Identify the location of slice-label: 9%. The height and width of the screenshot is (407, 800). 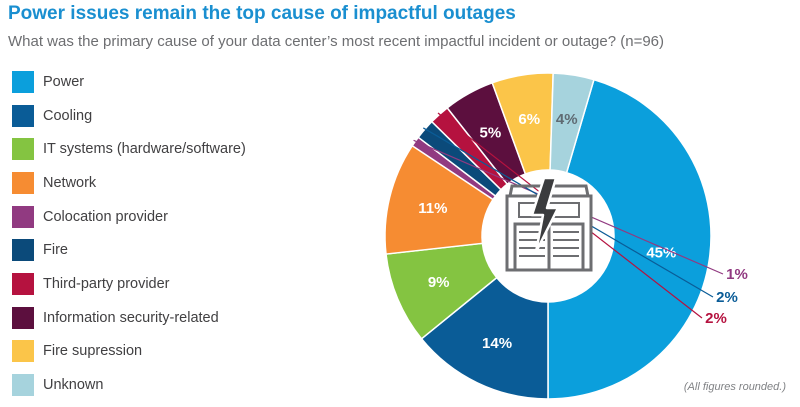
(439, 282).